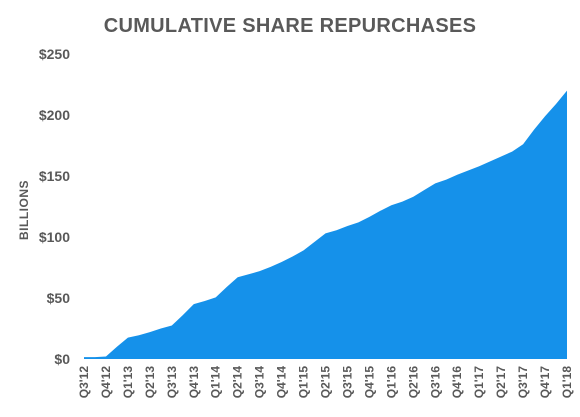  Describe the element at coordinates (545, 382) in the screenshot. I see `x-tick-label: Q4'17` at that location.